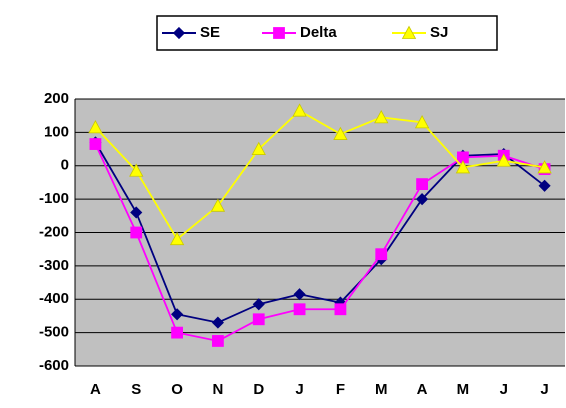  What do you see at coordinates (65, 165) in the screenshot?
I see `y-tick-label: 0` at bounding box center [65, 165].